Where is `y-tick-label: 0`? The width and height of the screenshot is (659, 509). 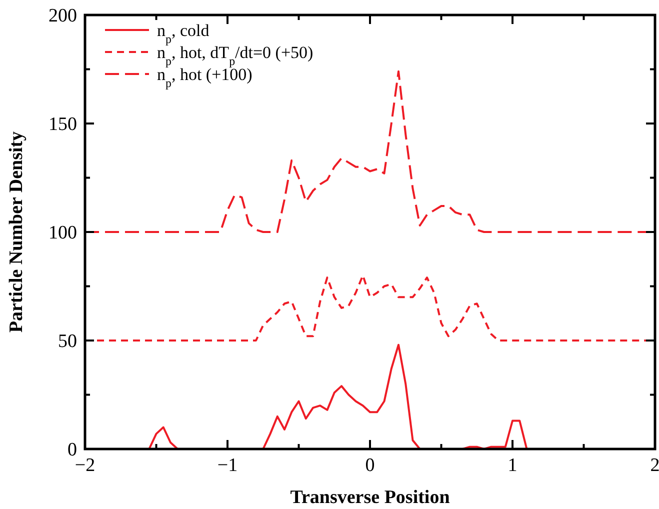
y-tick-label: 0 is located at coordinates (72, 450).